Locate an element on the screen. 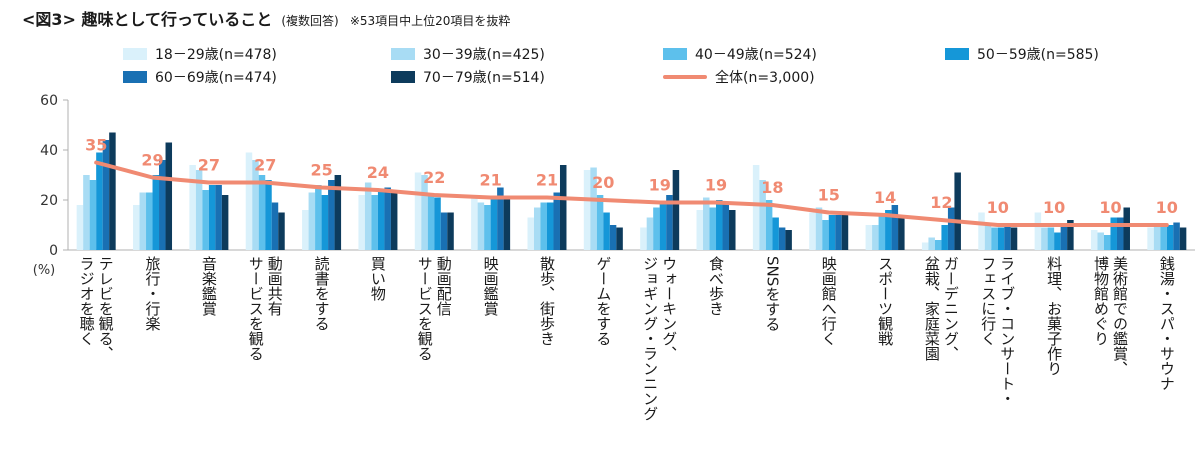 This screenshot has height=473, width=1200. data-label-total: 10 is located at coordinates (998, 207).